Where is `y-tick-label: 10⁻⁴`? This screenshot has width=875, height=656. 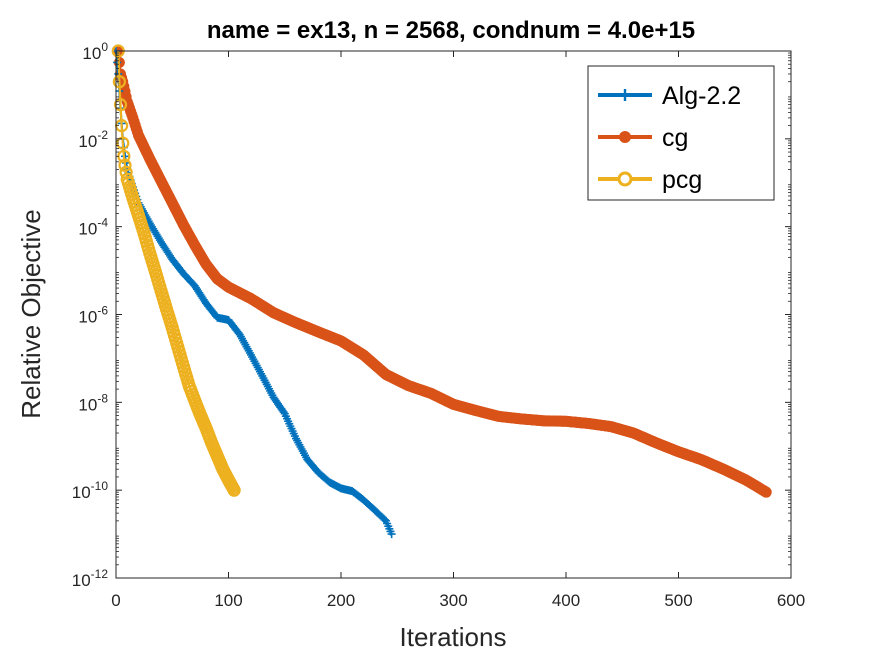 y-tick-label: 10⁻⁴ is located at coordinates (93, 227).